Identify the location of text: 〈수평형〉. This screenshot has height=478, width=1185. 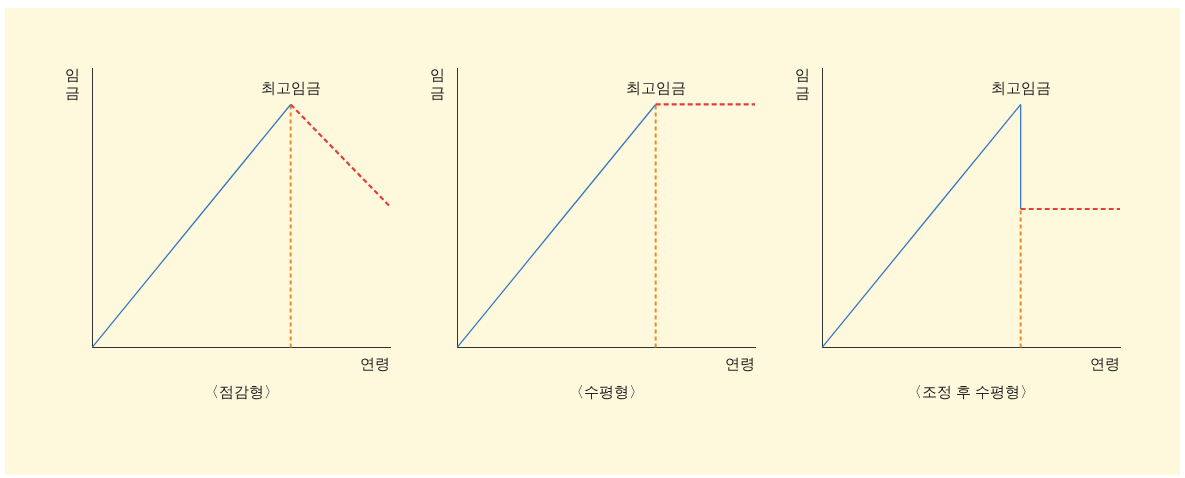
(606, 392).